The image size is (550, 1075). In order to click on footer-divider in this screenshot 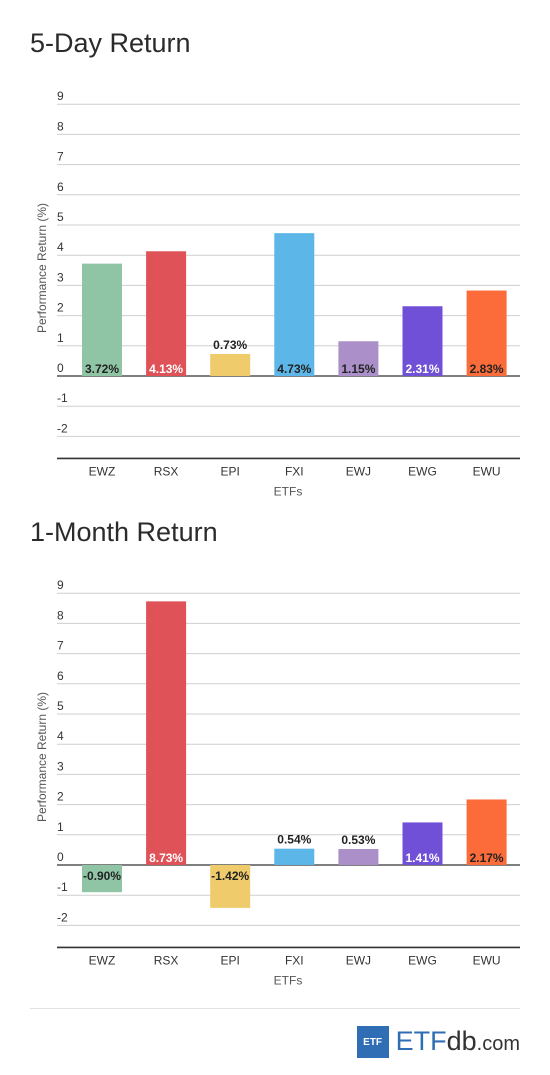, I will do `click(275, 1008)`.